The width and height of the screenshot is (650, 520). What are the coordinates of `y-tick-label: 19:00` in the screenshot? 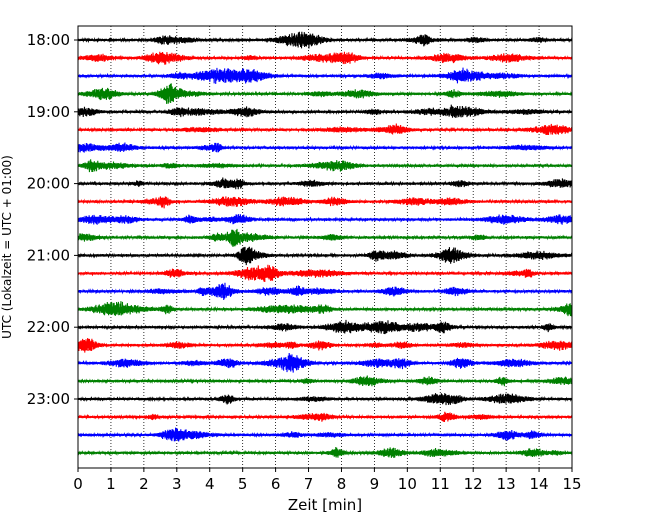 It's located at (48, 112).